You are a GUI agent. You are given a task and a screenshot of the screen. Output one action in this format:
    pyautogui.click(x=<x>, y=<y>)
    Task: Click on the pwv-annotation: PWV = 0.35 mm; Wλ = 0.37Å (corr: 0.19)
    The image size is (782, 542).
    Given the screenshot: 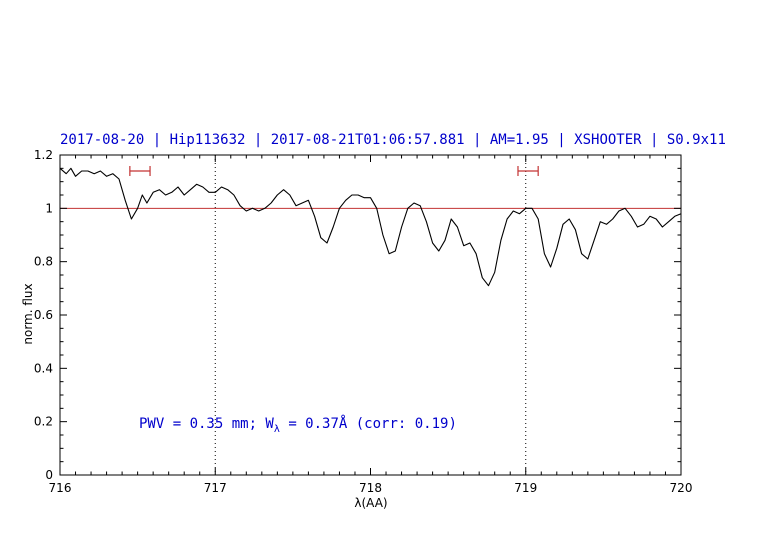 What is the action you would take?
    pyautogui.click(x=298, y=425)
    